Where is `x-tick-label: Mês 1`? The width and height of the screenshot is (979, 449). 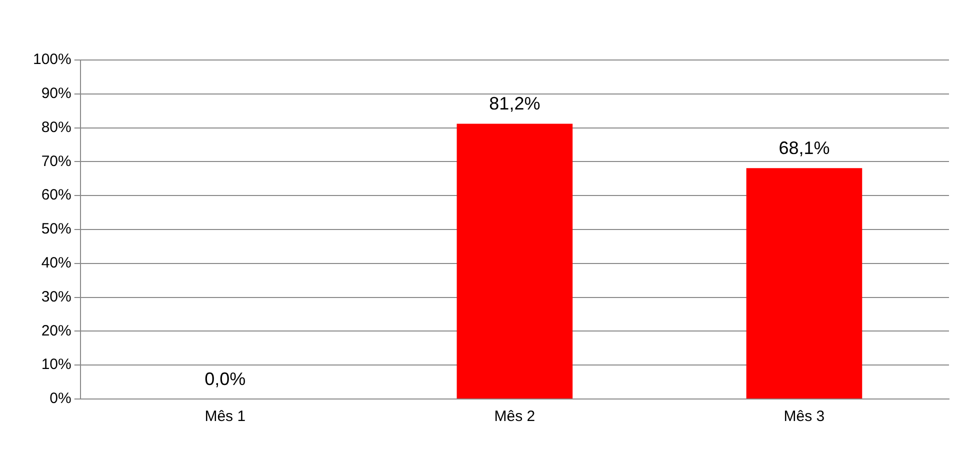 x-tick-label: Mês 1 is located at coordinates (225, 417).